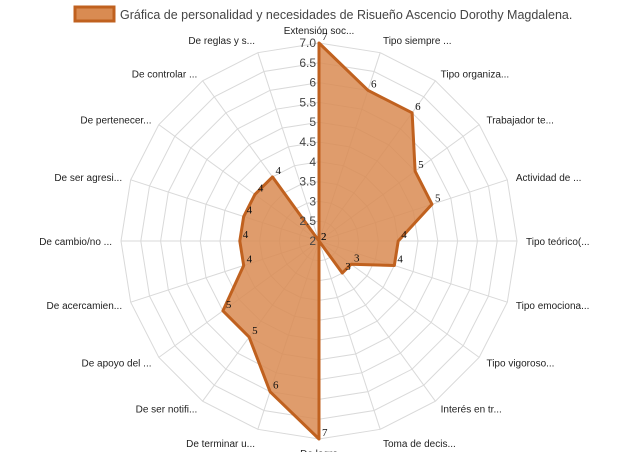  What do you see at coordinates (307, 221) in the screenshot?
I see `tick-label: 2.5` at bounding box center [307, 221].